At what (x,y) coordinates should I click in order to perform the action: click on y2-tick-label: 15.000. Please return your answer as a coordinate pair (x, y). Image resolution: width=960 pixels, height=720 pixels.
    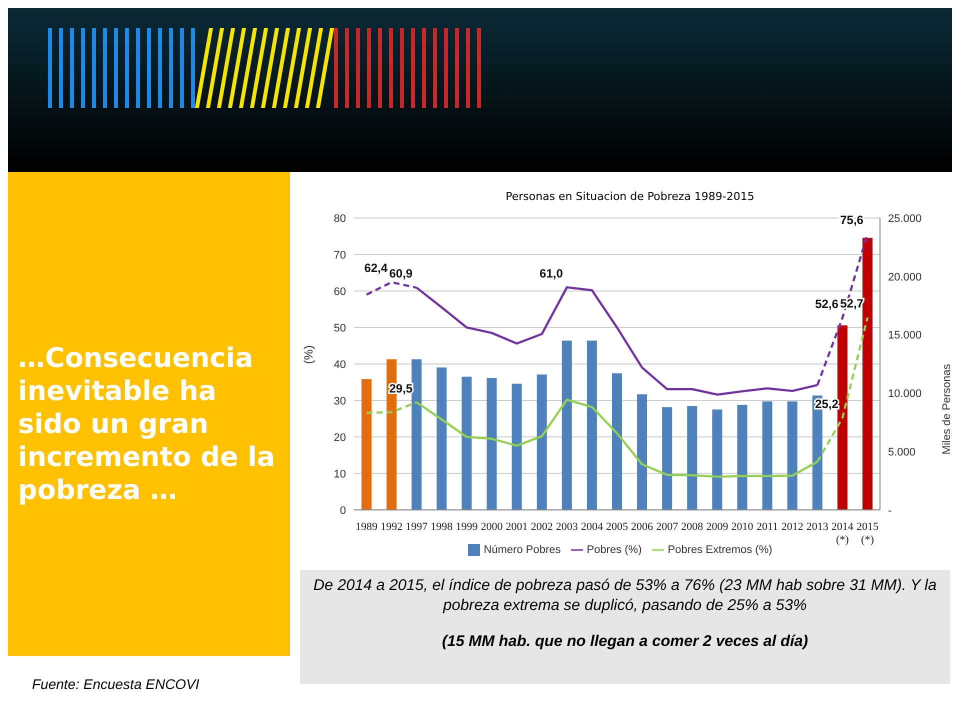
    Looking at the image, I should click on (905, 336).